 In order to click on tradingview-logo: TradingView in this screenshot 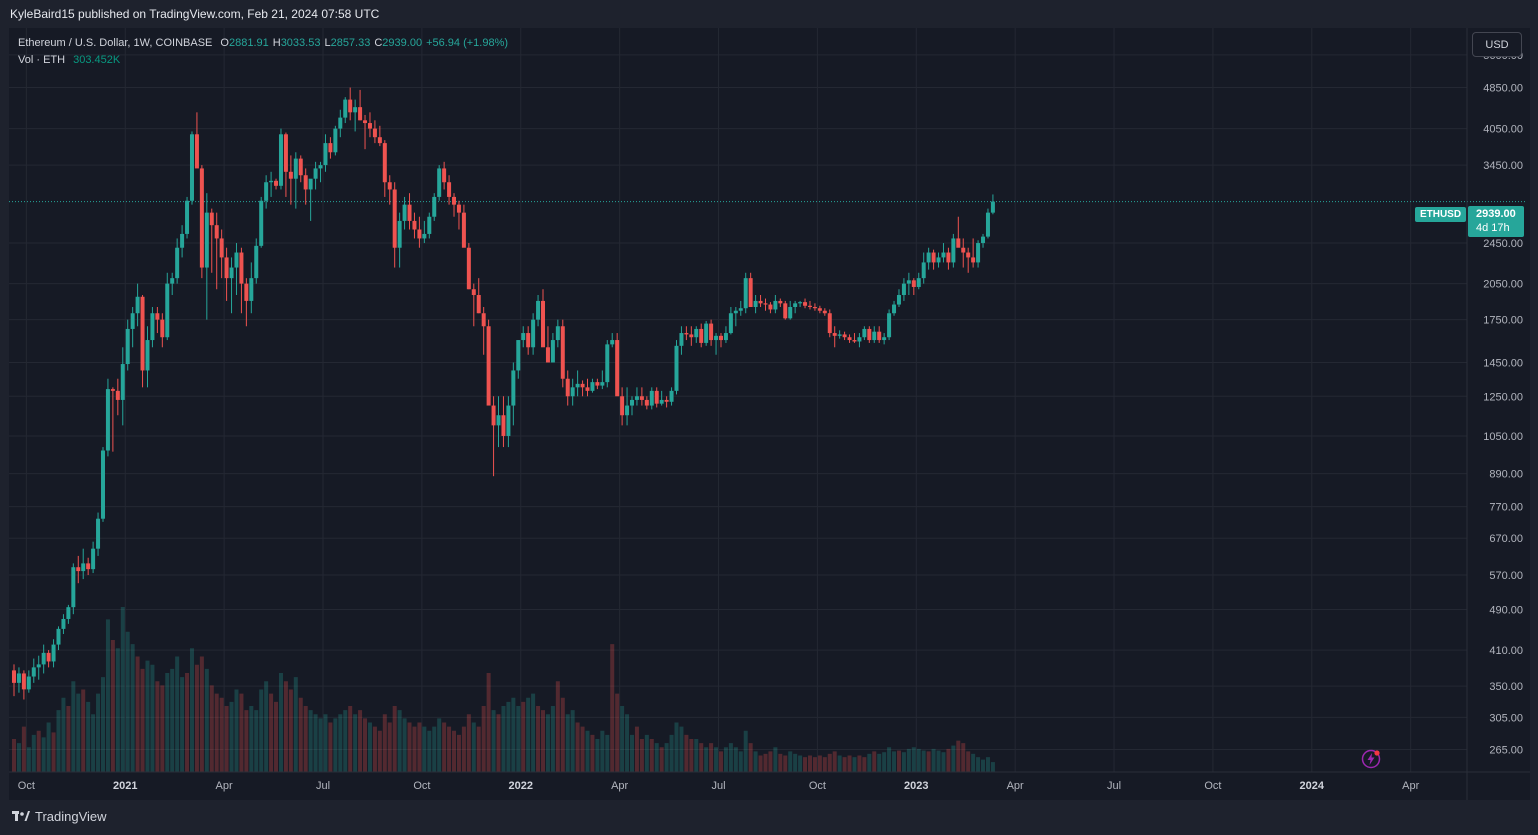, I will do `click(59, 816)`.